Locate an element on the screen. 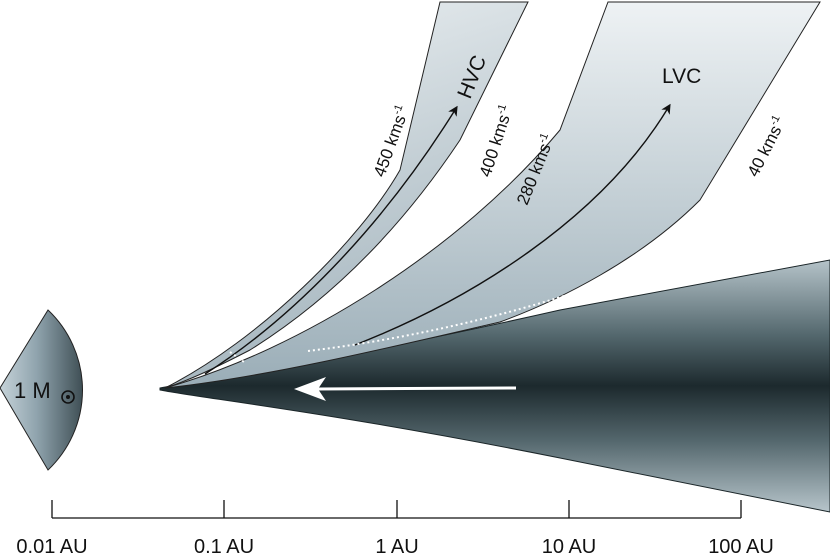 The image size is (830, 557). velocity-label-400: 400 kms-1 is located at coordinates (496, 141).